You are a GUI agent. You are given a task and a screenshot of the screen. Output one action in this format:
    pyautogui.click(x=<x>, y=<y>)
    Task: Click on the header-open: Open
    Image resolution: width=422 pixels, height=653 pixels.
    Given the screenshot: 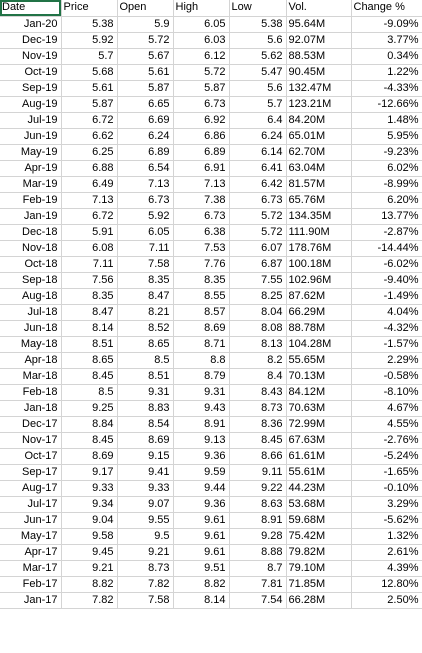 What is the action you would take?
    pyautogui.click(x=145, y=8)
    